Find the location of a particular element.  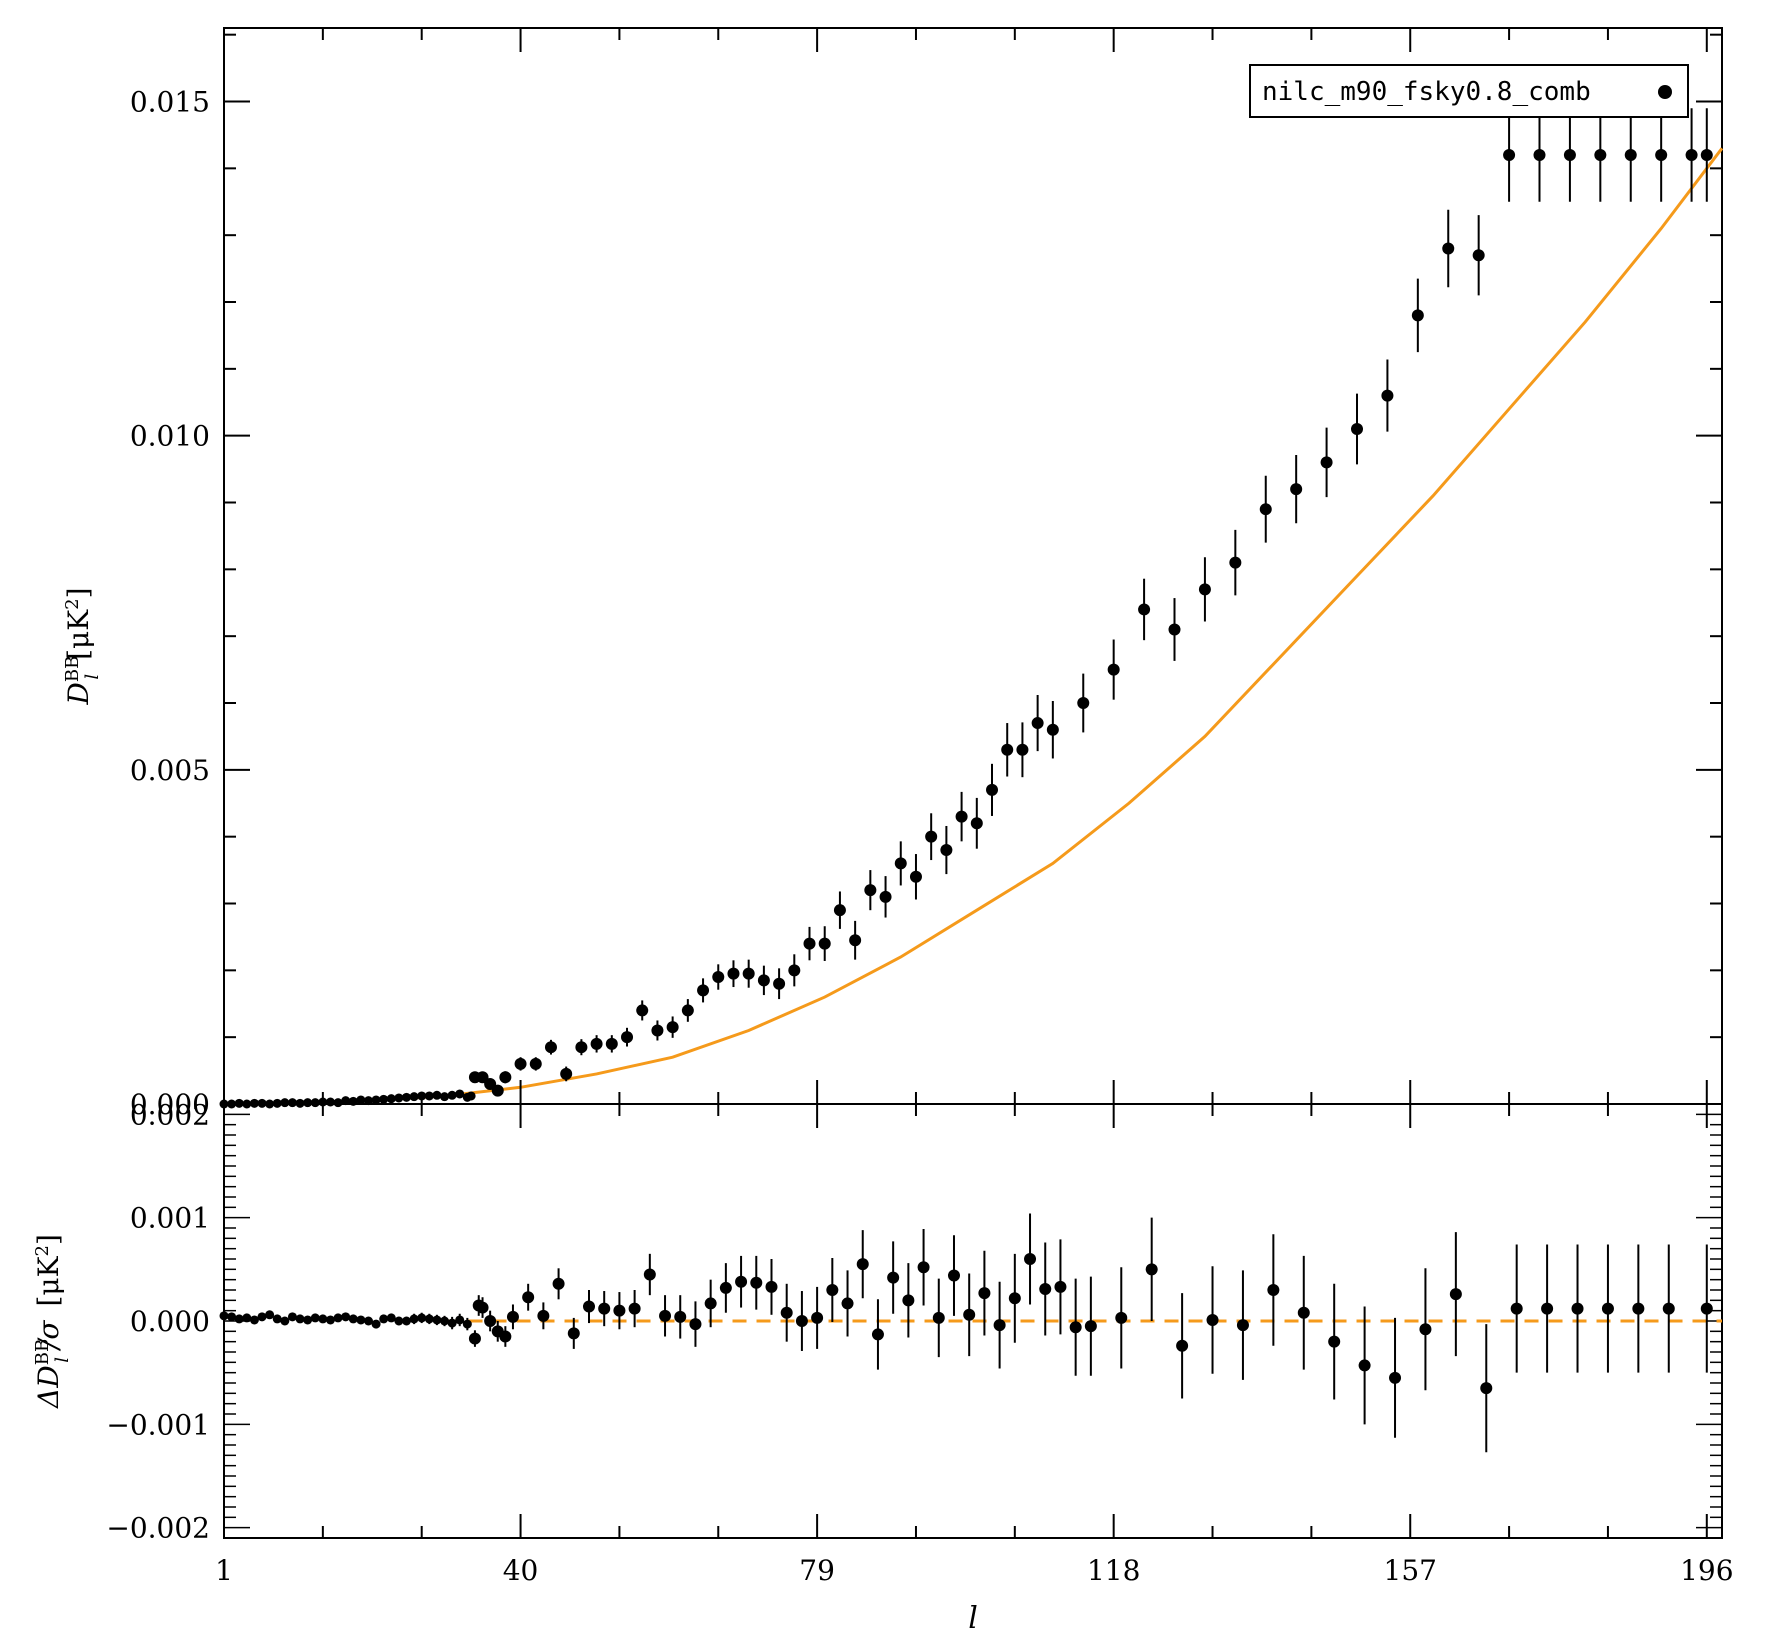

bottom-y-tick-label: 0.000 is located at coordinates (170, 1321).